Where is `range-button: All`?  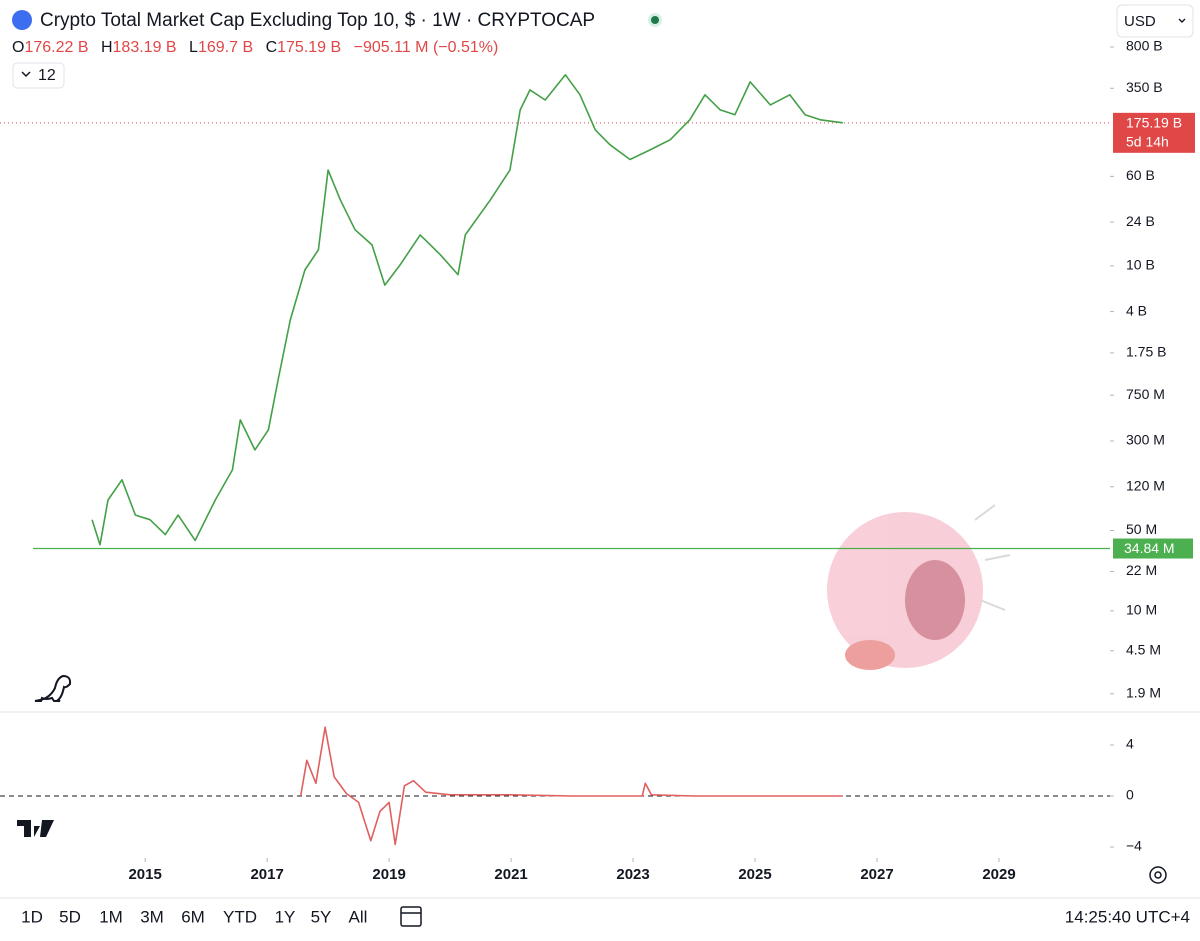
range-button: All is located at coordinates (358, 916).